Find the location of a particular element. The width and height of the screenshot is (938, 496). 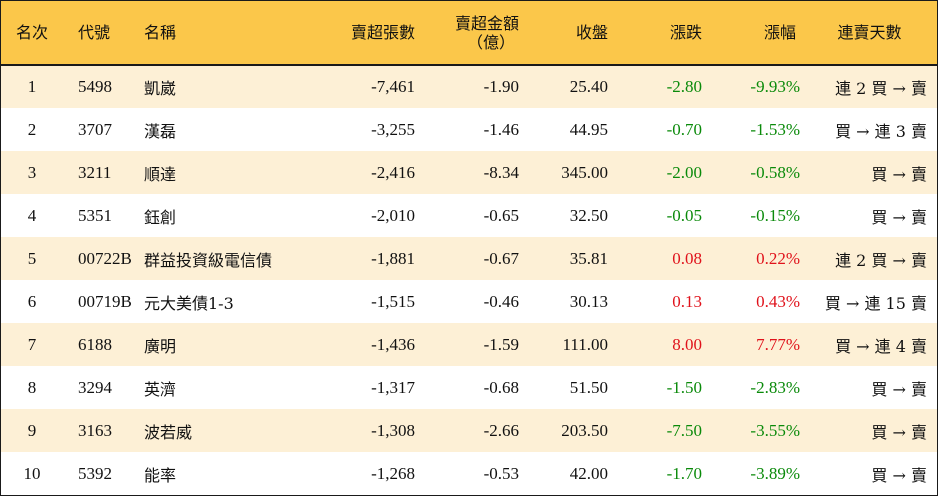

change-pct-cell: -0.58% is located at coordinates (775, 172).